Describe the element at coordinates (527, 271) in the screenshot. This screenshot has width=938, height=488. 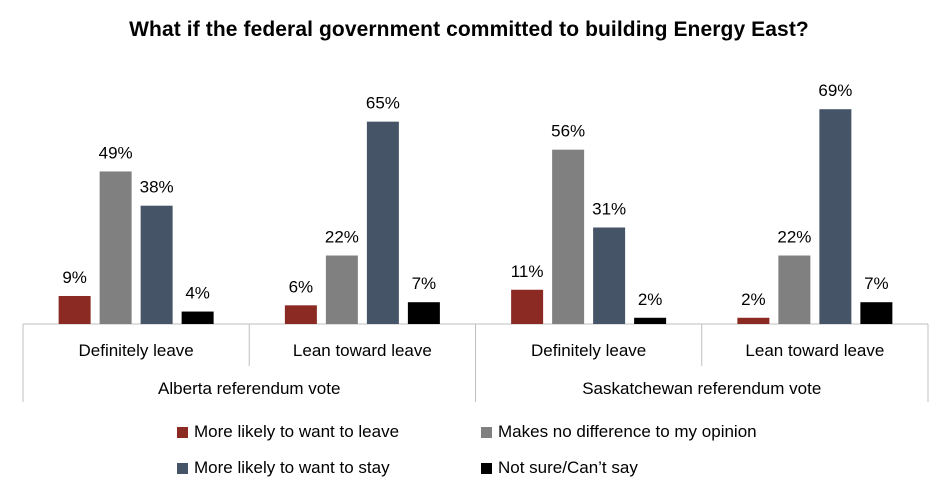
I see `data-label: 11%` at that location.